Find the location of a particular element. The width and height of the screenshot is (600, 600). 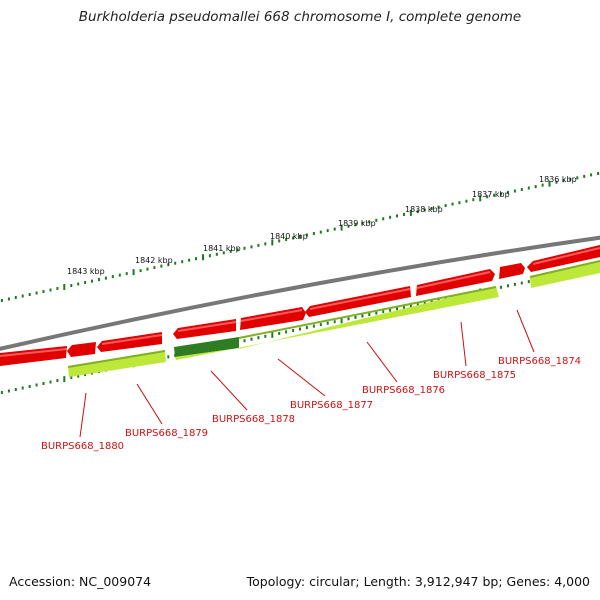

kbp-label: 1841 kbp is located at coordinates (222, 248).